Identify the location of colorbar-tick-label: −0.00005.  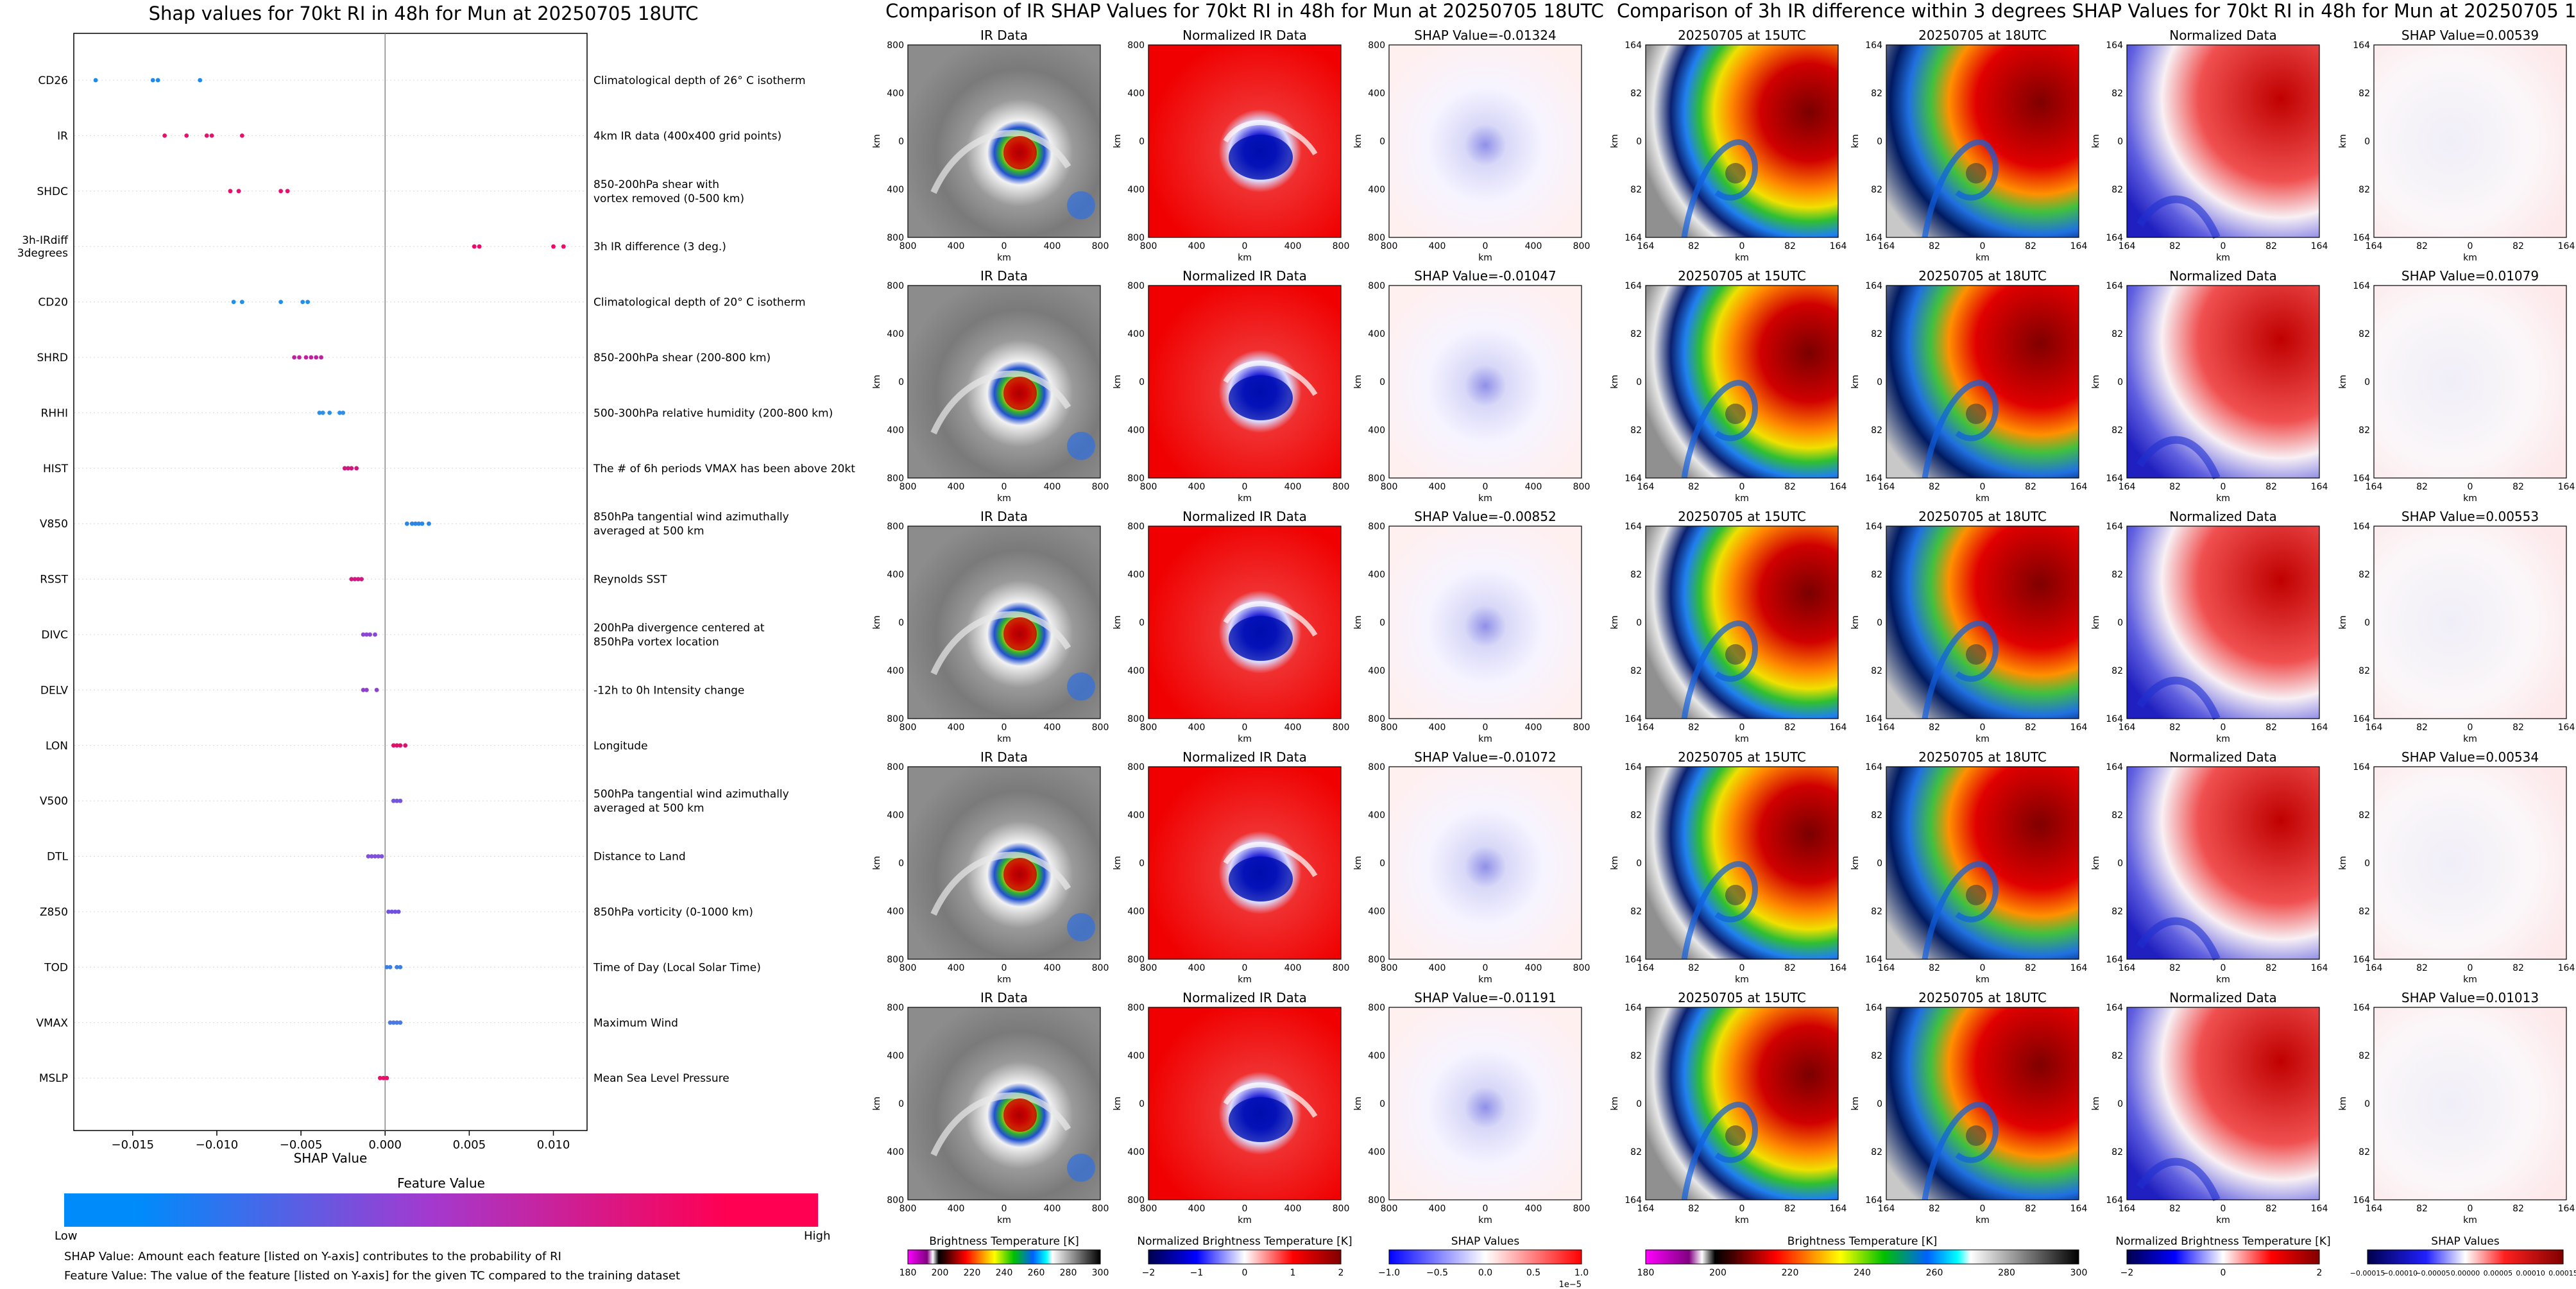
(2432, 1273).